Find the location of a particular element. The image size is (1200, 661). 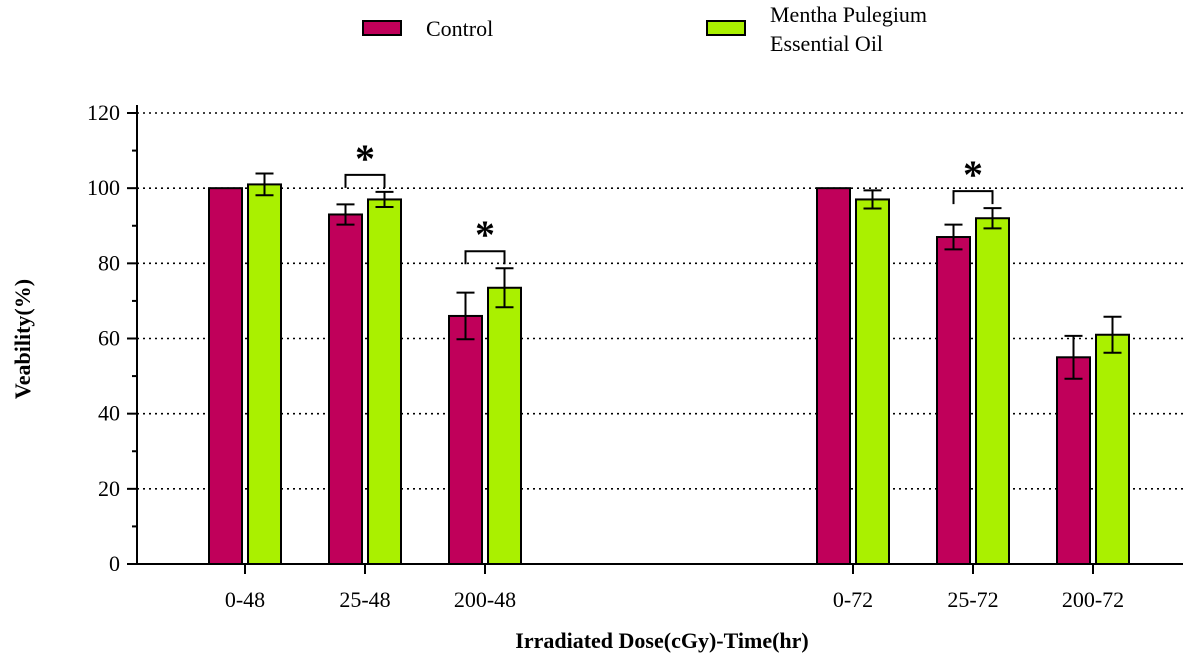

legend-label-mentha-pulegium-line2: Essential Oil is located at coordinates (826, 43).